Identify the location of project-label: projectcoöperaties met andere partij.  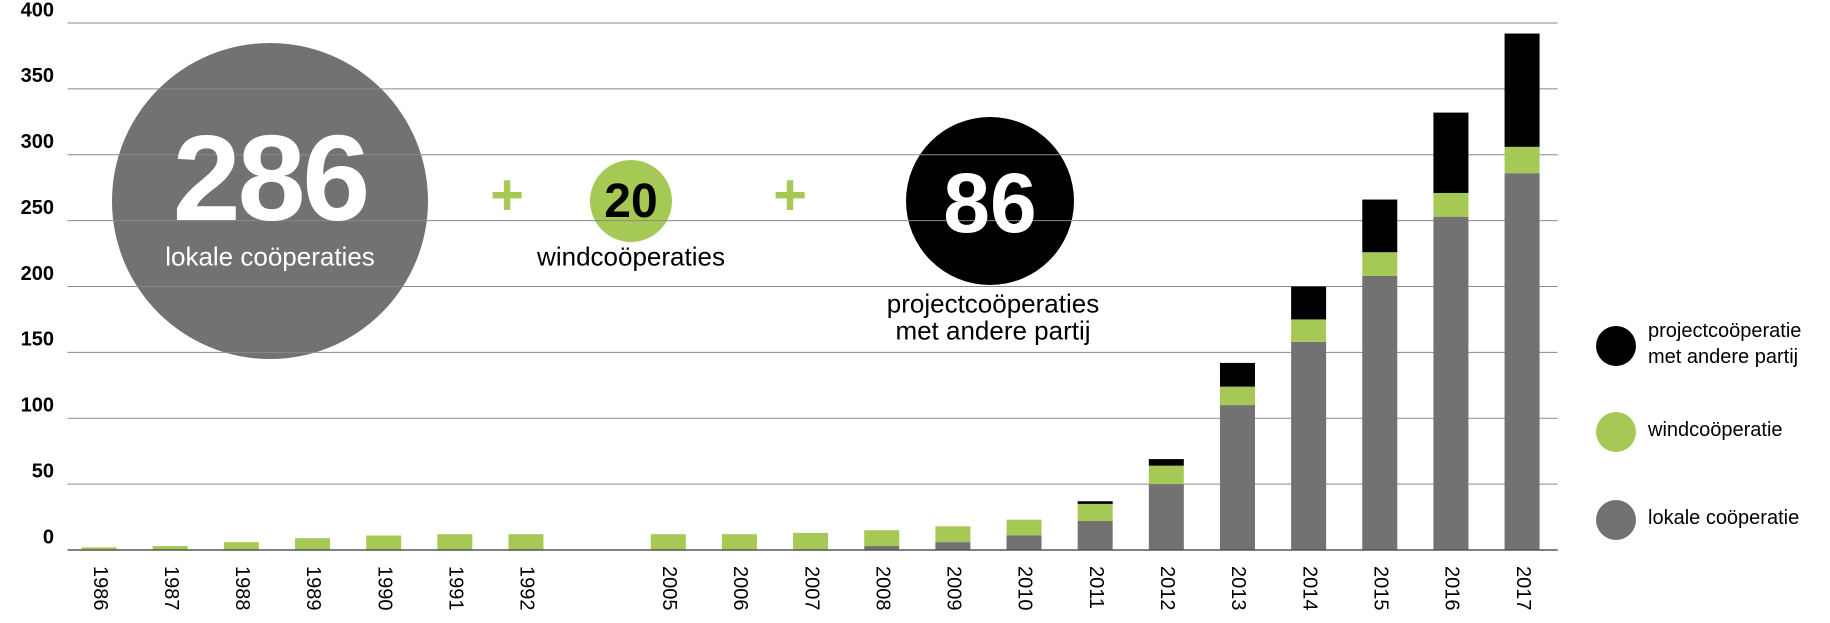
(993, 317).